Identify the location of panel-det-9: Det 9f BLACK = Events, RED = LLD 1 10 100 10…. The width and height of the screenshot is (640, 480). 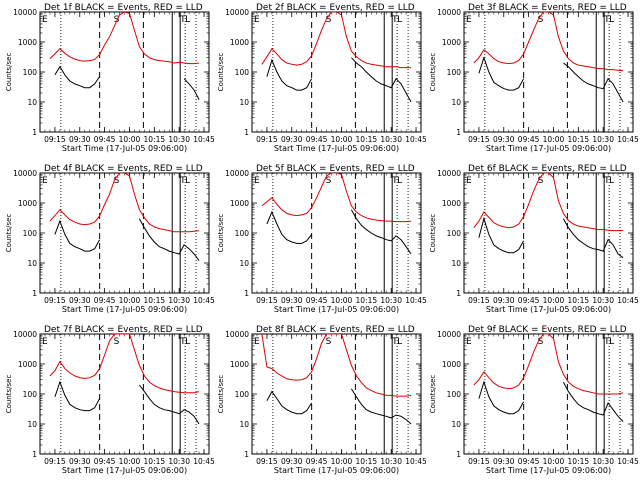
(534, 400).